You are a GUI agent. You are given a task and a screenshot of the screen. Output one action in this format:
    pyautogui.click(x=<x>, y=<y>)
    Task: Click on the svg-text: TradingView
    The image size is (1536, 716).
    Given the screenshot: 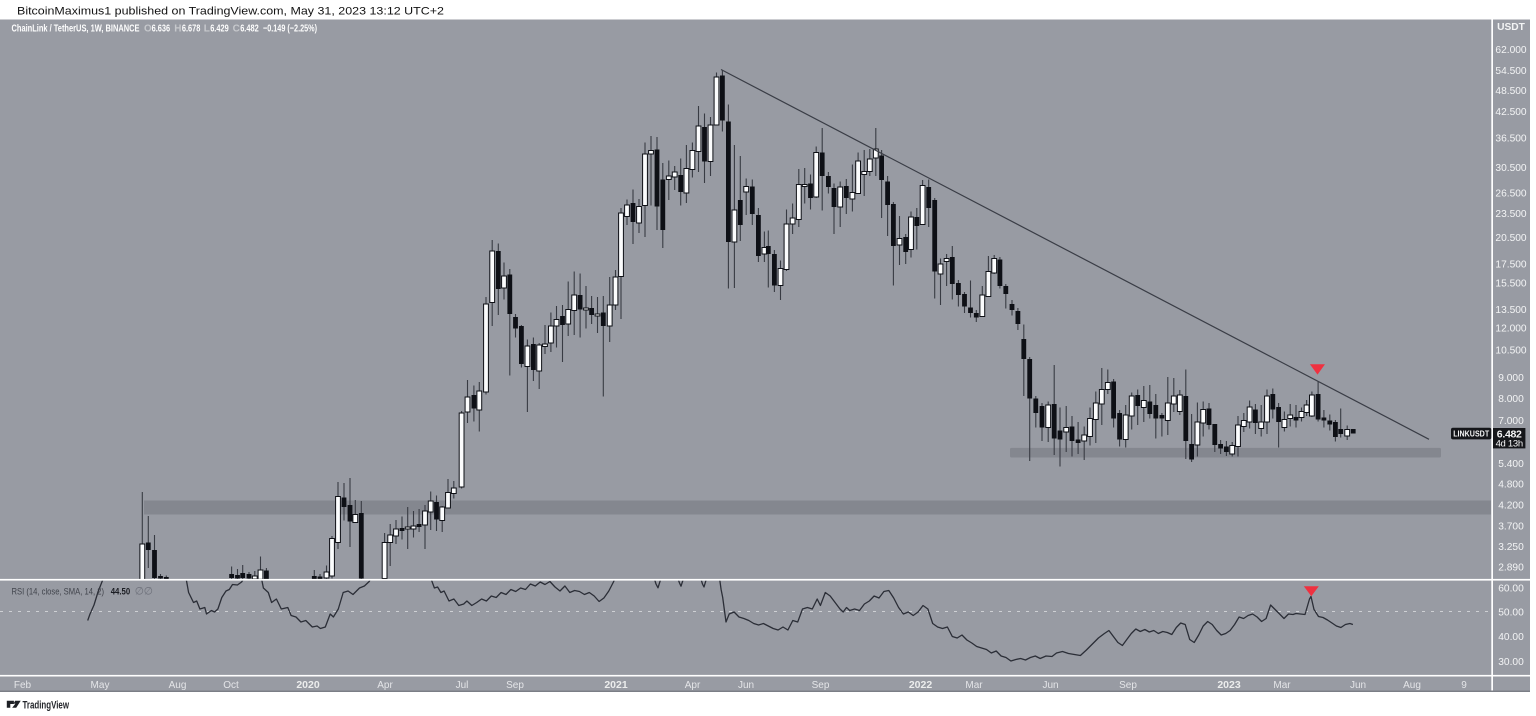 What is the action you would take?
    pyautogui.click(x=46, y=705)
    